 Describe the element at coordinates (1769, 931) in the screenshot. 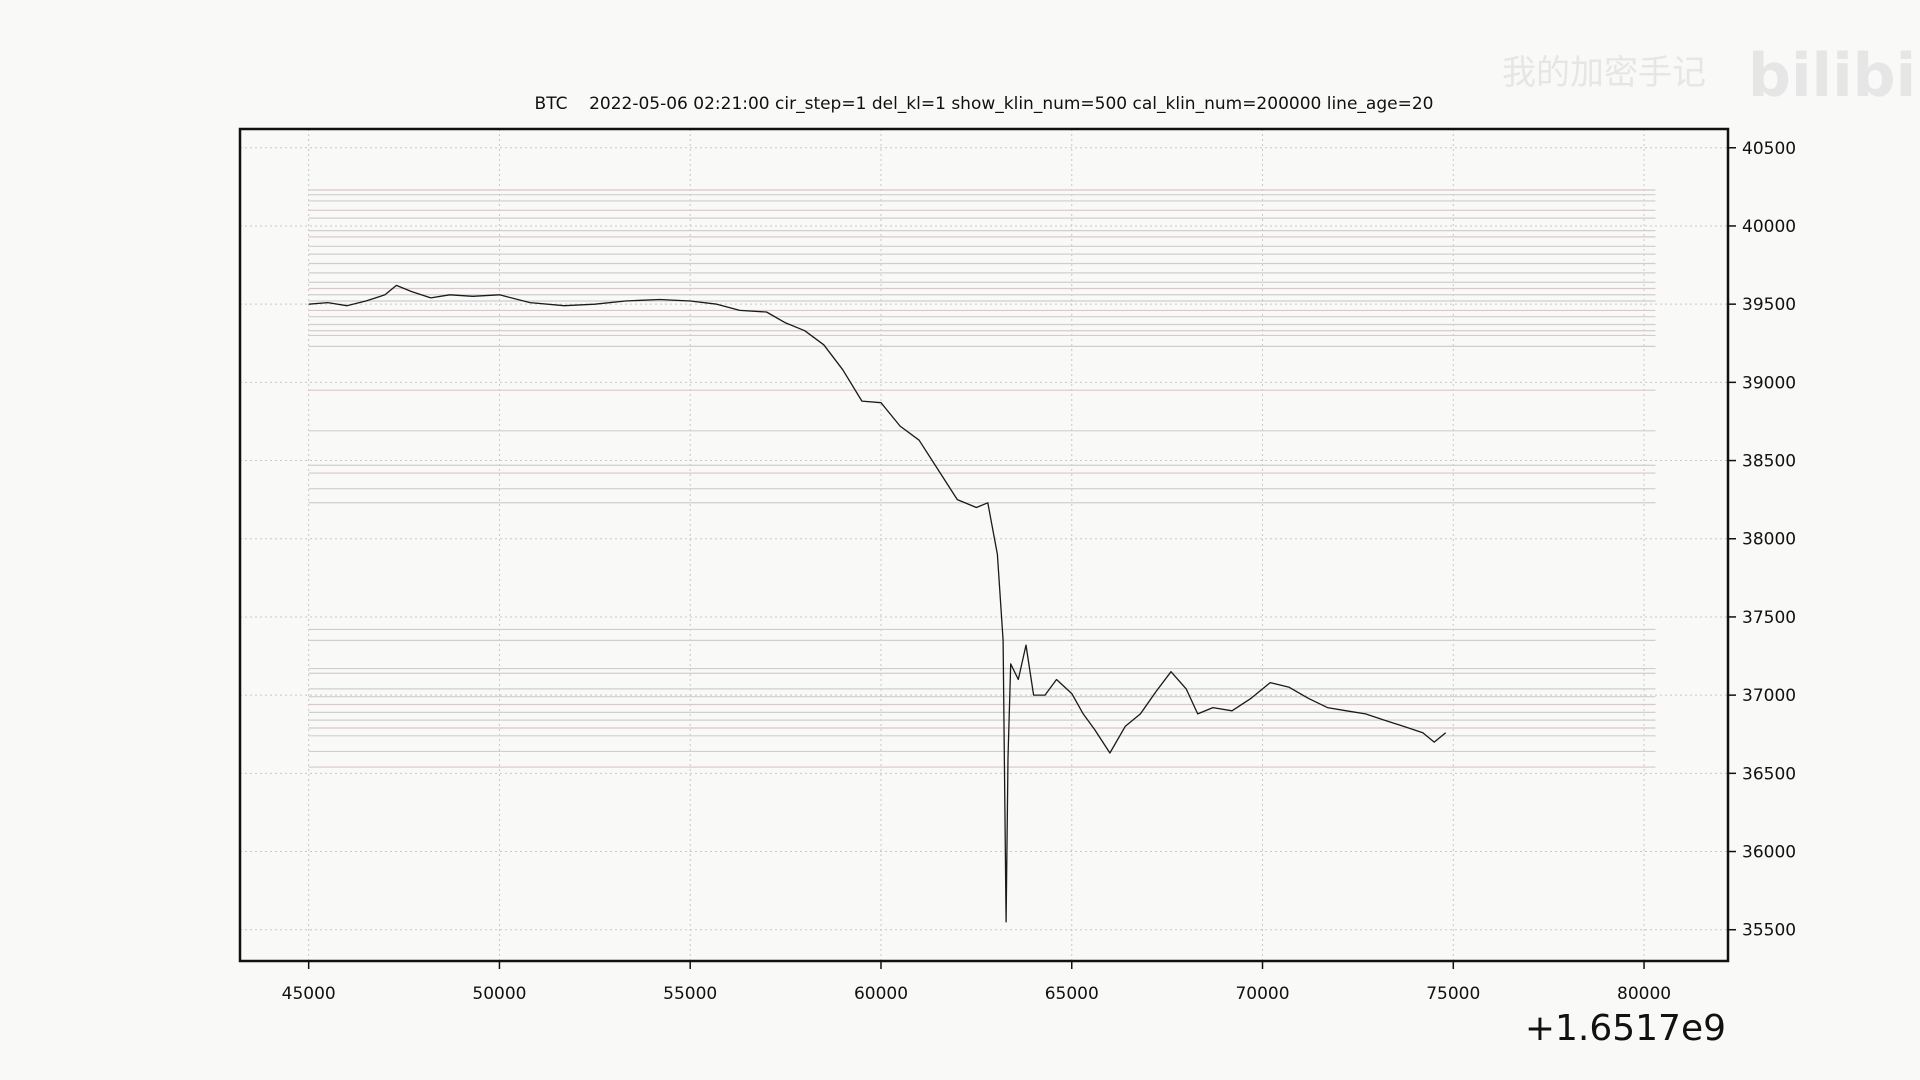

I see `y-tick-label: 35500` at that location.